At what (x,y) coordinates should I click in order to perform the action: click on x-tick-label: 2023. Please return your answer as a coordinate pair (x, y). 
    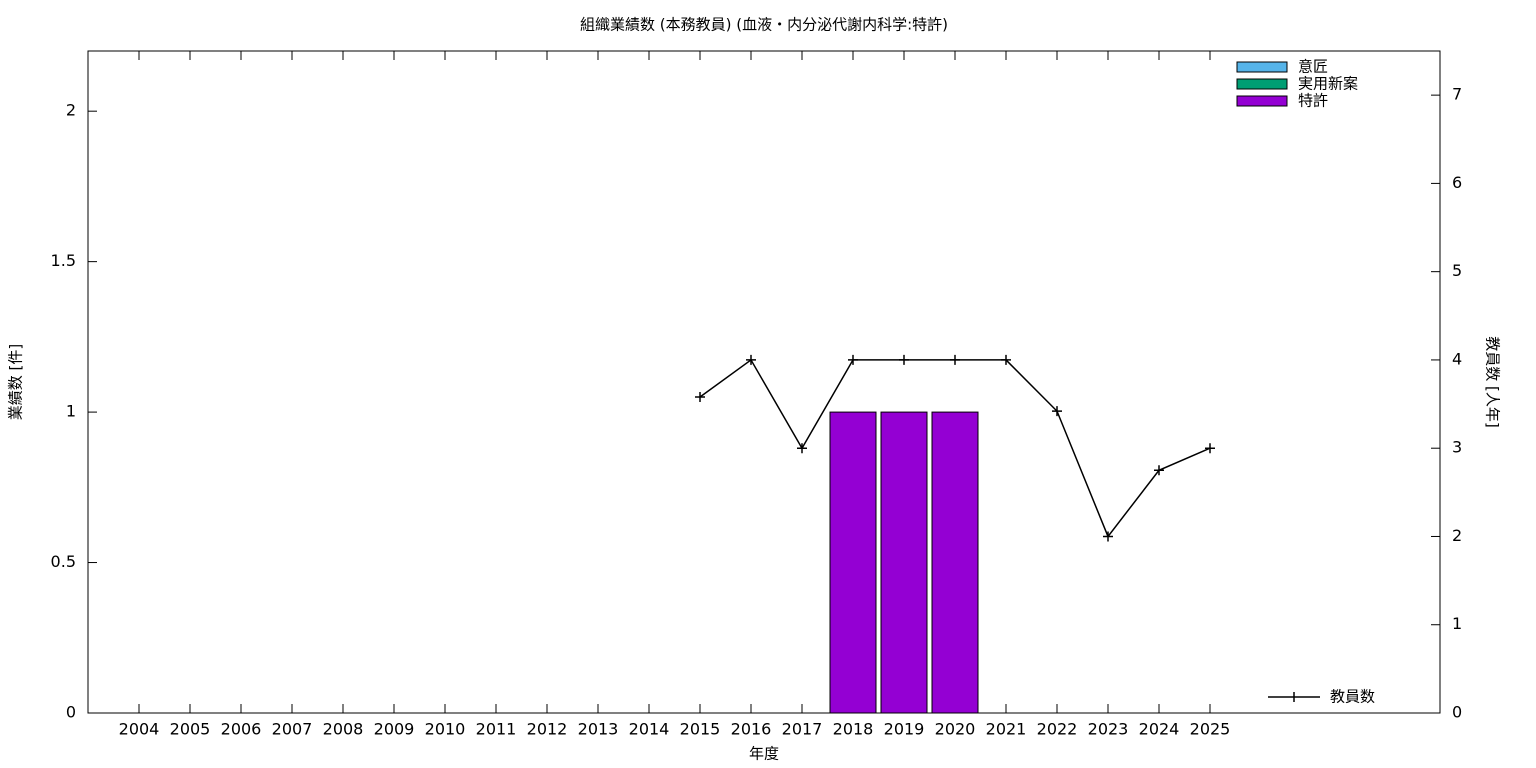
    Looking at the image, I should click on (1108, 729).